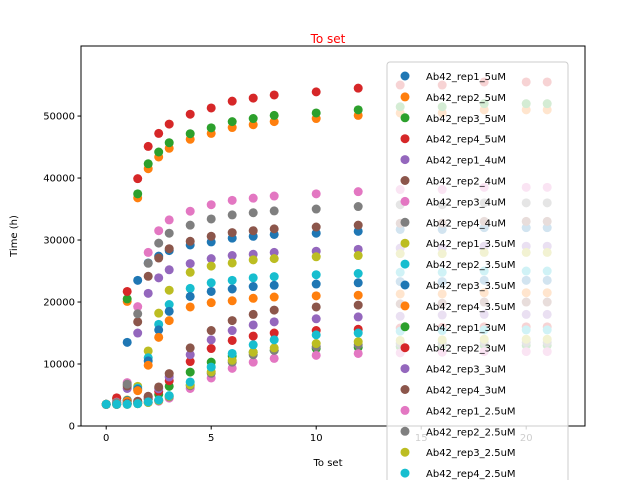 This screenshot has width=640, height=480. What do you see at coordinates (466, 119) in the screenshot?
I see `legend-label: Ab42_rep3_5uM` at bounding box center [466, 119].